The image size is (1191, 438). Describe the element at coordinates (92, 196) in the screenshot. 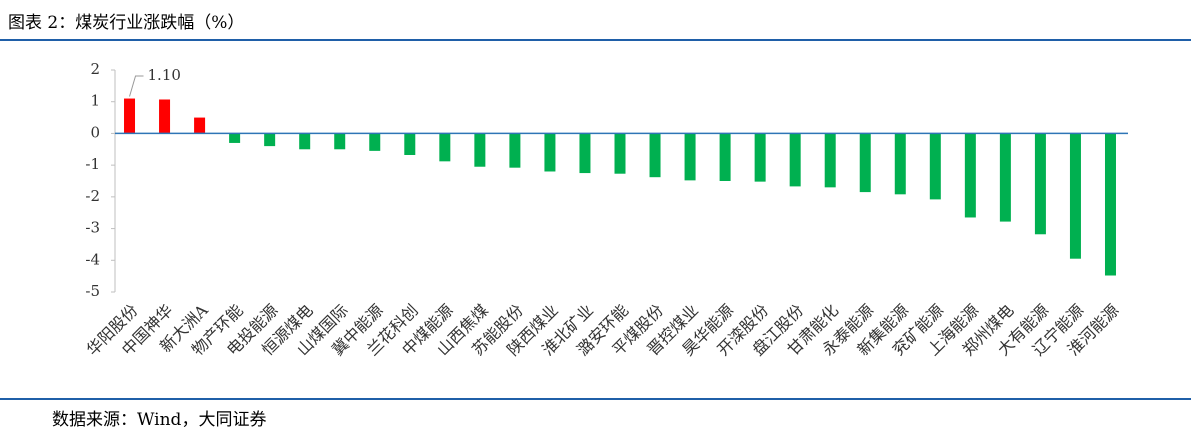

I see `y-tick-label: -2` at that location.